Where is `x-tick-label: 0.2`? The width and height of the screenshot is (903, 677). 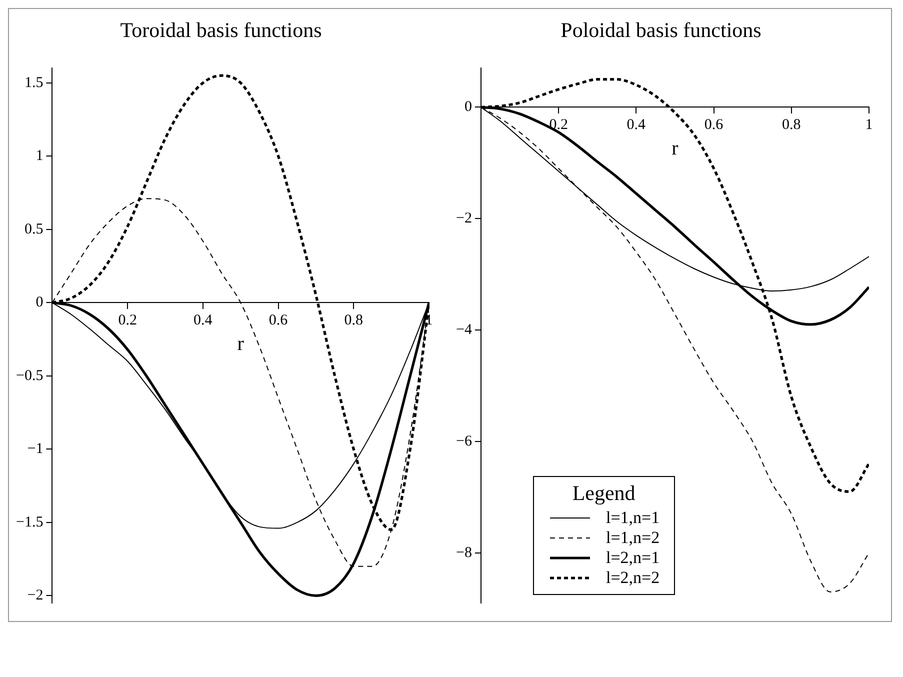 x-tick-label: 0.2 is located at coordinates (127, 320).